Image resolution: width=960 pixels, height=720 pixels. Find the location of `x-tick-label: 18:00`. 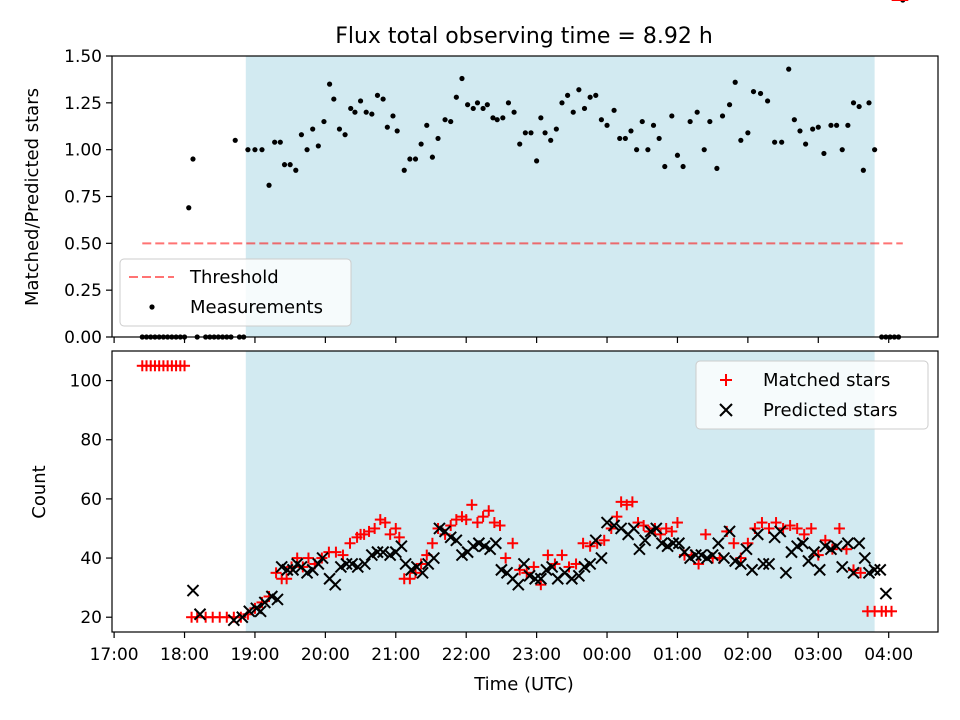

x-tick-label: 18:00 is located at coordinates (184, 655).